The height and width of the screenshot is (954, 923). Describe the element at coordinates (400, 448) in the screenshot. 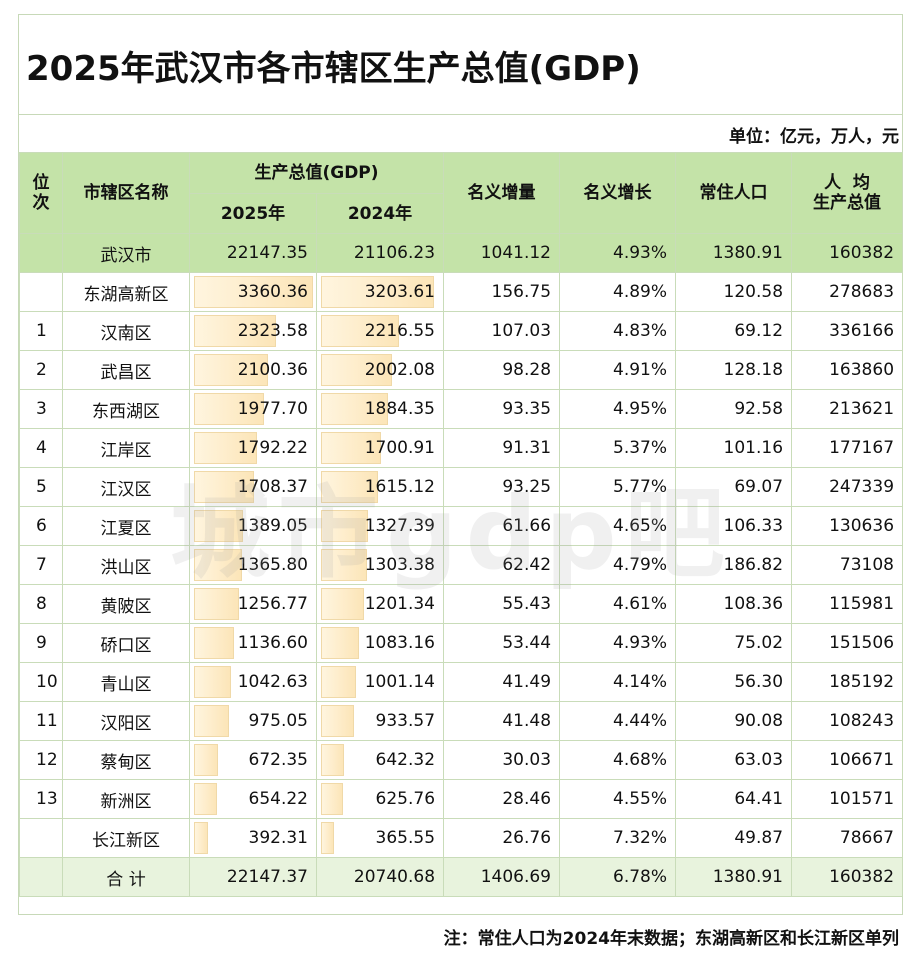

I see `gdp-2024-cell-value: 1700.91` at that location.